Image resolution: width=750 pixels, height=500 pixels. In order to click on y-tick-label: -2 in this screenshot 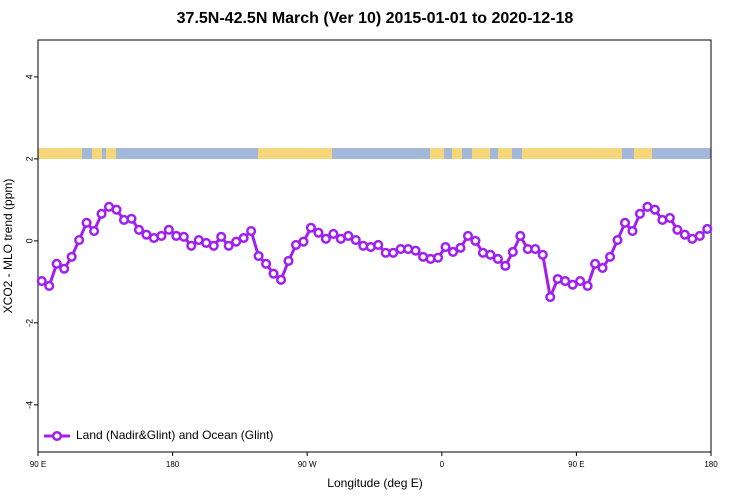, I will do `click(29, 323)`.